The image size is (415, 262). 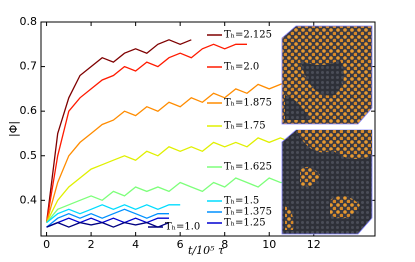 What do you see at coordinates (46, 244) in the screenshot?
I see `x-tick-label: 0` at bounding box center [46, 244].